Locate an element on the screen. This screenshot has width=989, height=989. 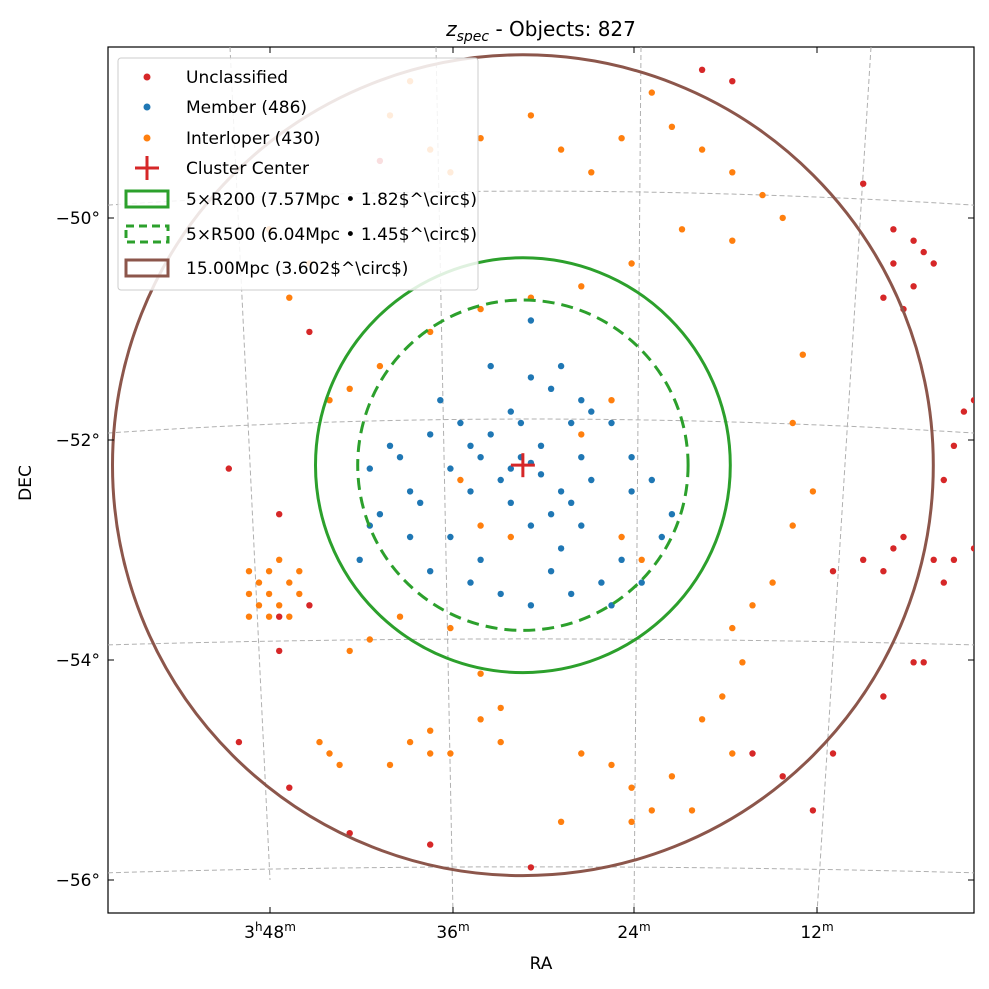
x-tick-label: 3h48m is located at coordinates (270, 931).